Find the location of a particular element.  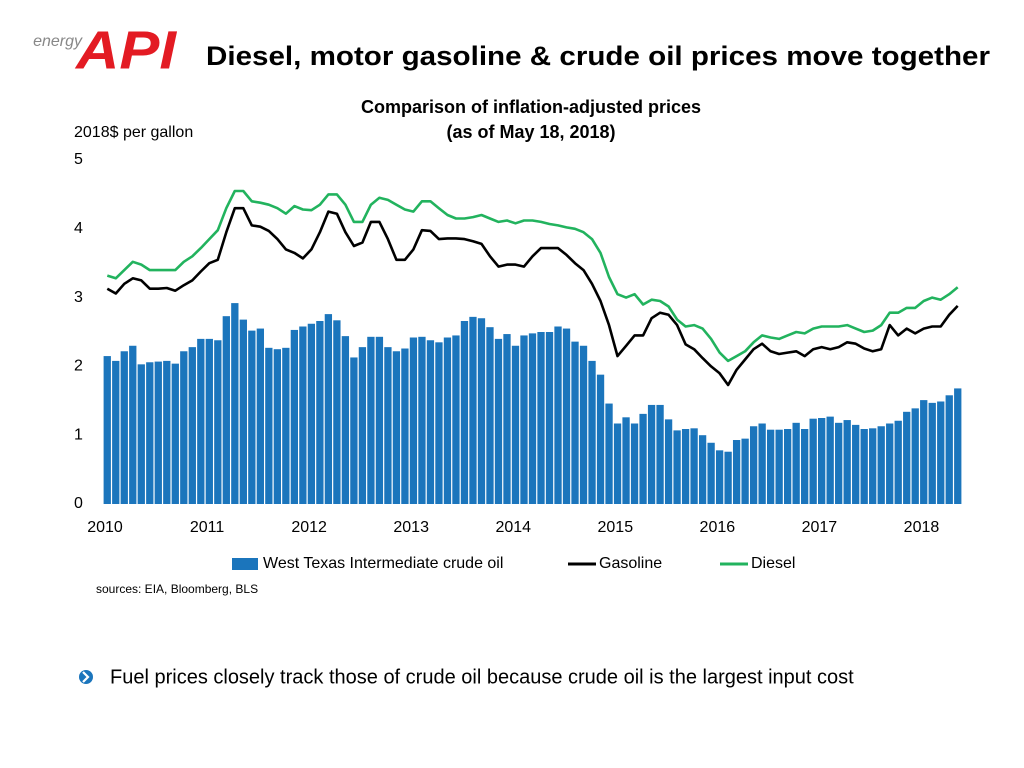

x-tick-label: 2011 is located at coordinates (207, 527).